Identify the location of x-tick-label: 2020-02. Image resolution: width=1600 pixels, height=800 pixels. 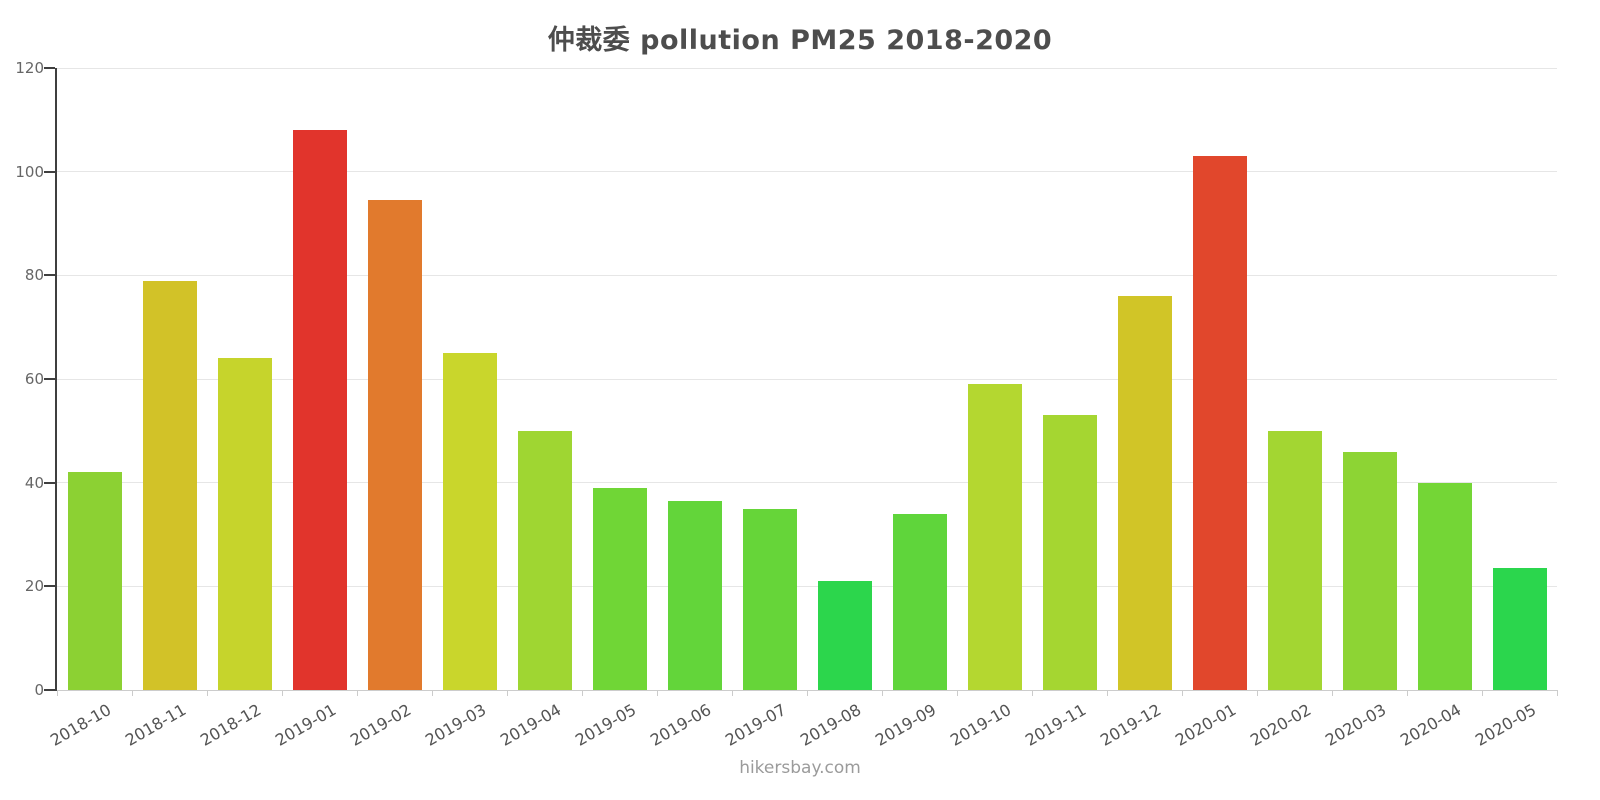
(1280, 725).